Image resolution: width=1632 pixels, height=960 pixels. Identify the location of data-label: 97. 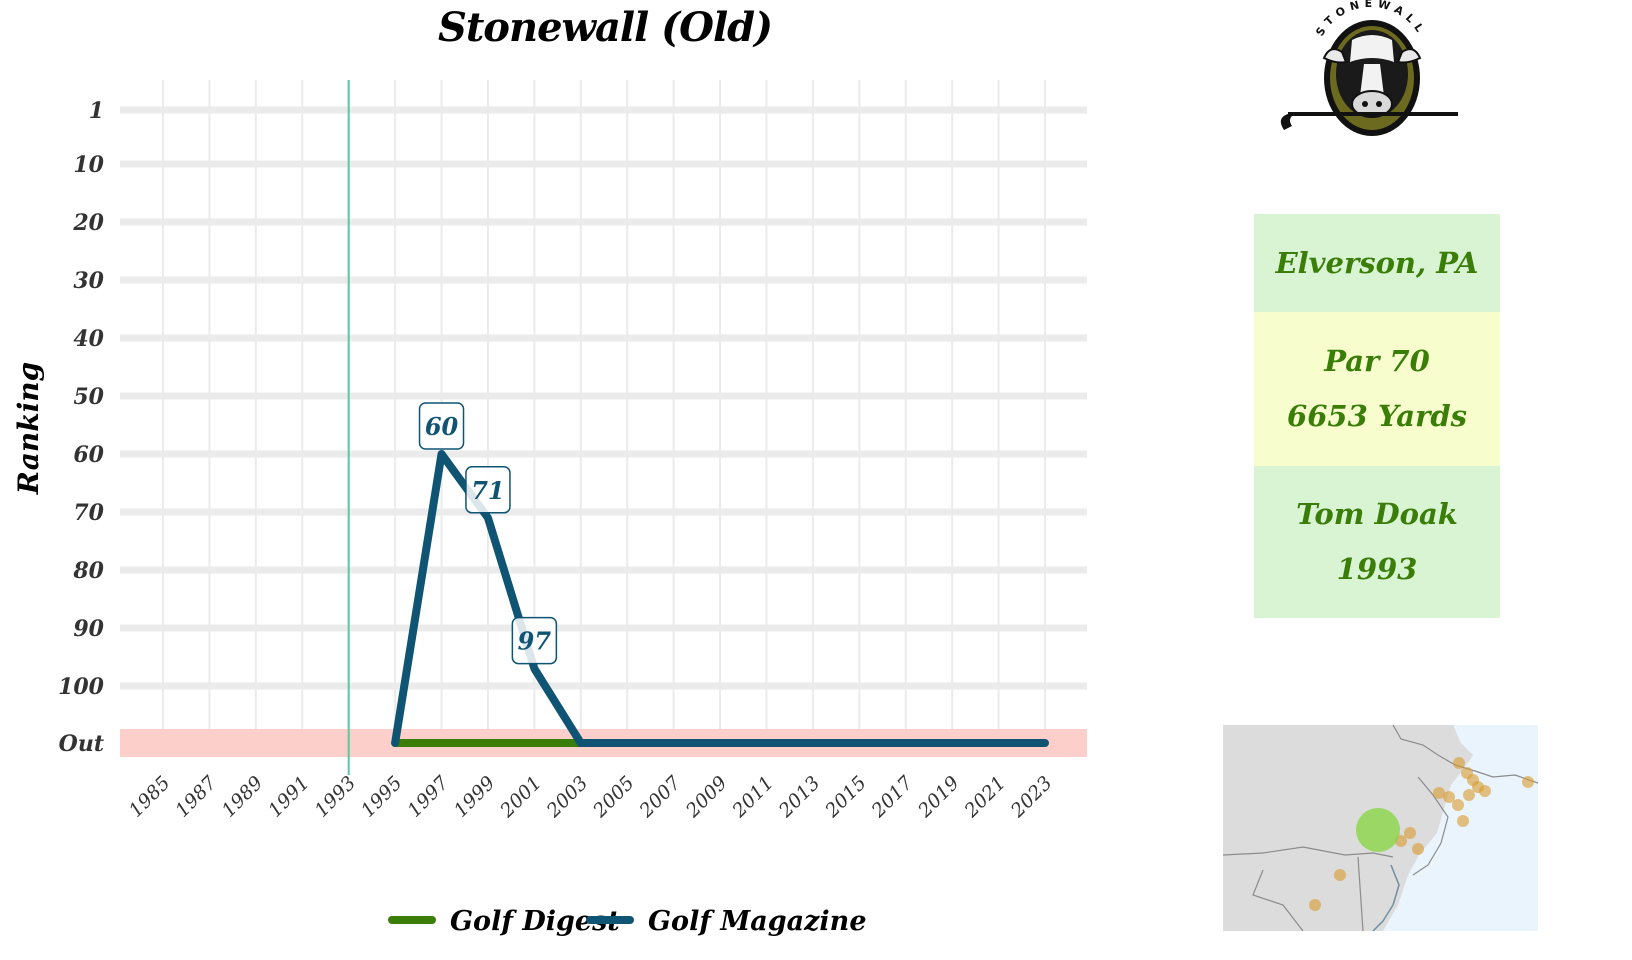
(534, 640).